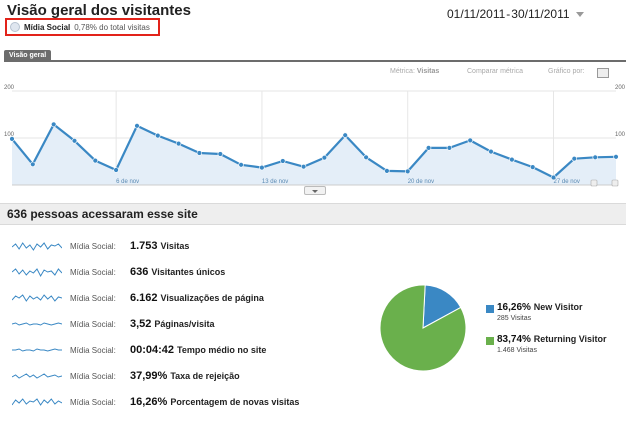  I want to click on metric-row: Mídia Social: 00:04:42 Tempo médio no site, so click(139, 350).